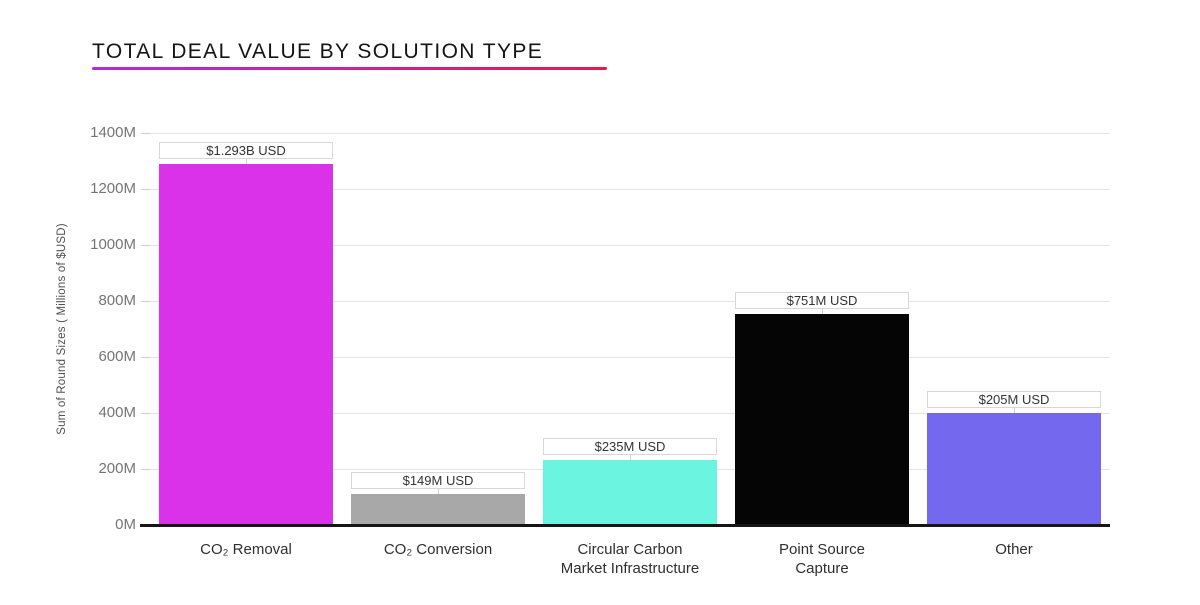 Image resolution: width=1200 pixels, height=605 pixels. I want to click on x-axis-baseline, so click(625, 525).